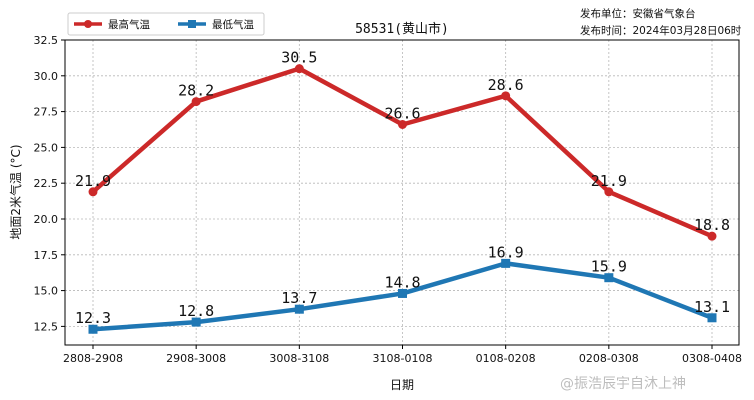 This screenshot has width=754, height=400. What do you see at coordinates (712, 358) in the screenshot?
I see `x-tick-label: 0308-0408` at bounding box center [712, 358].